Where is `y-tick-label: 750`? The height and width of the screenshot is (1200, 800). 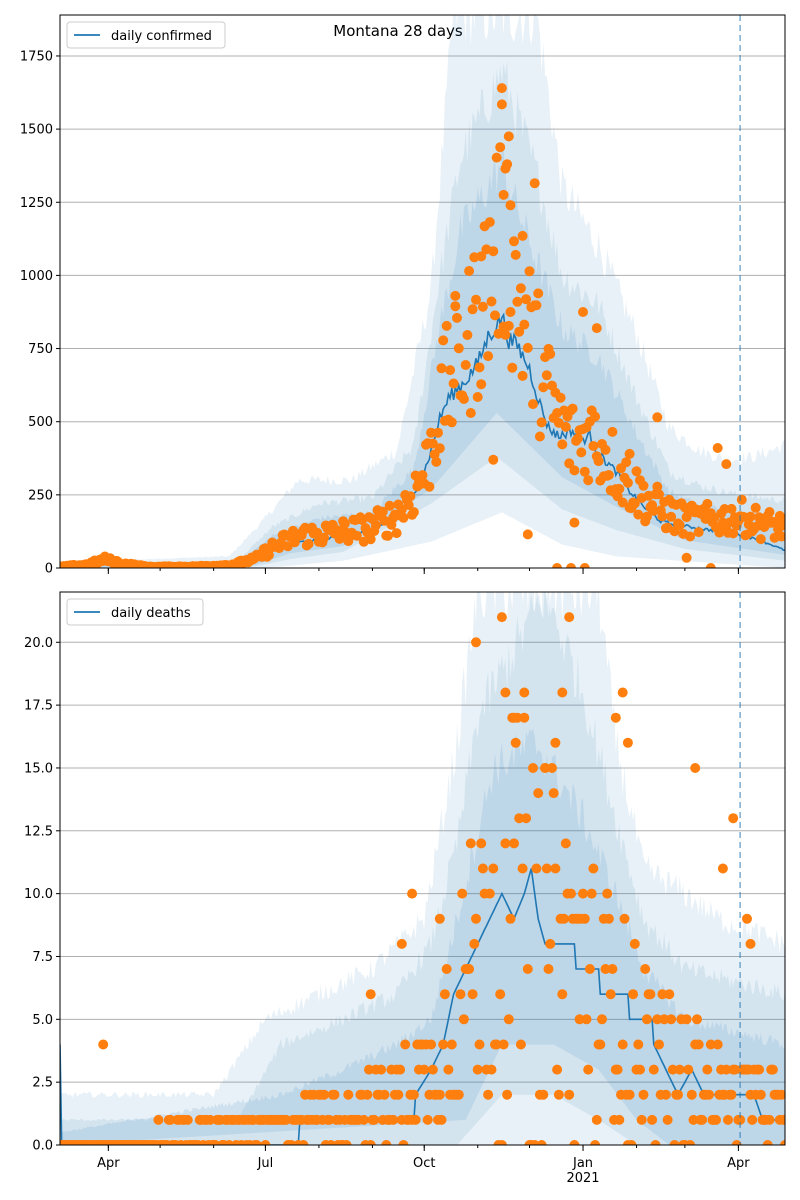
y-tick-label: 750 is located at coordinates (40, 349).